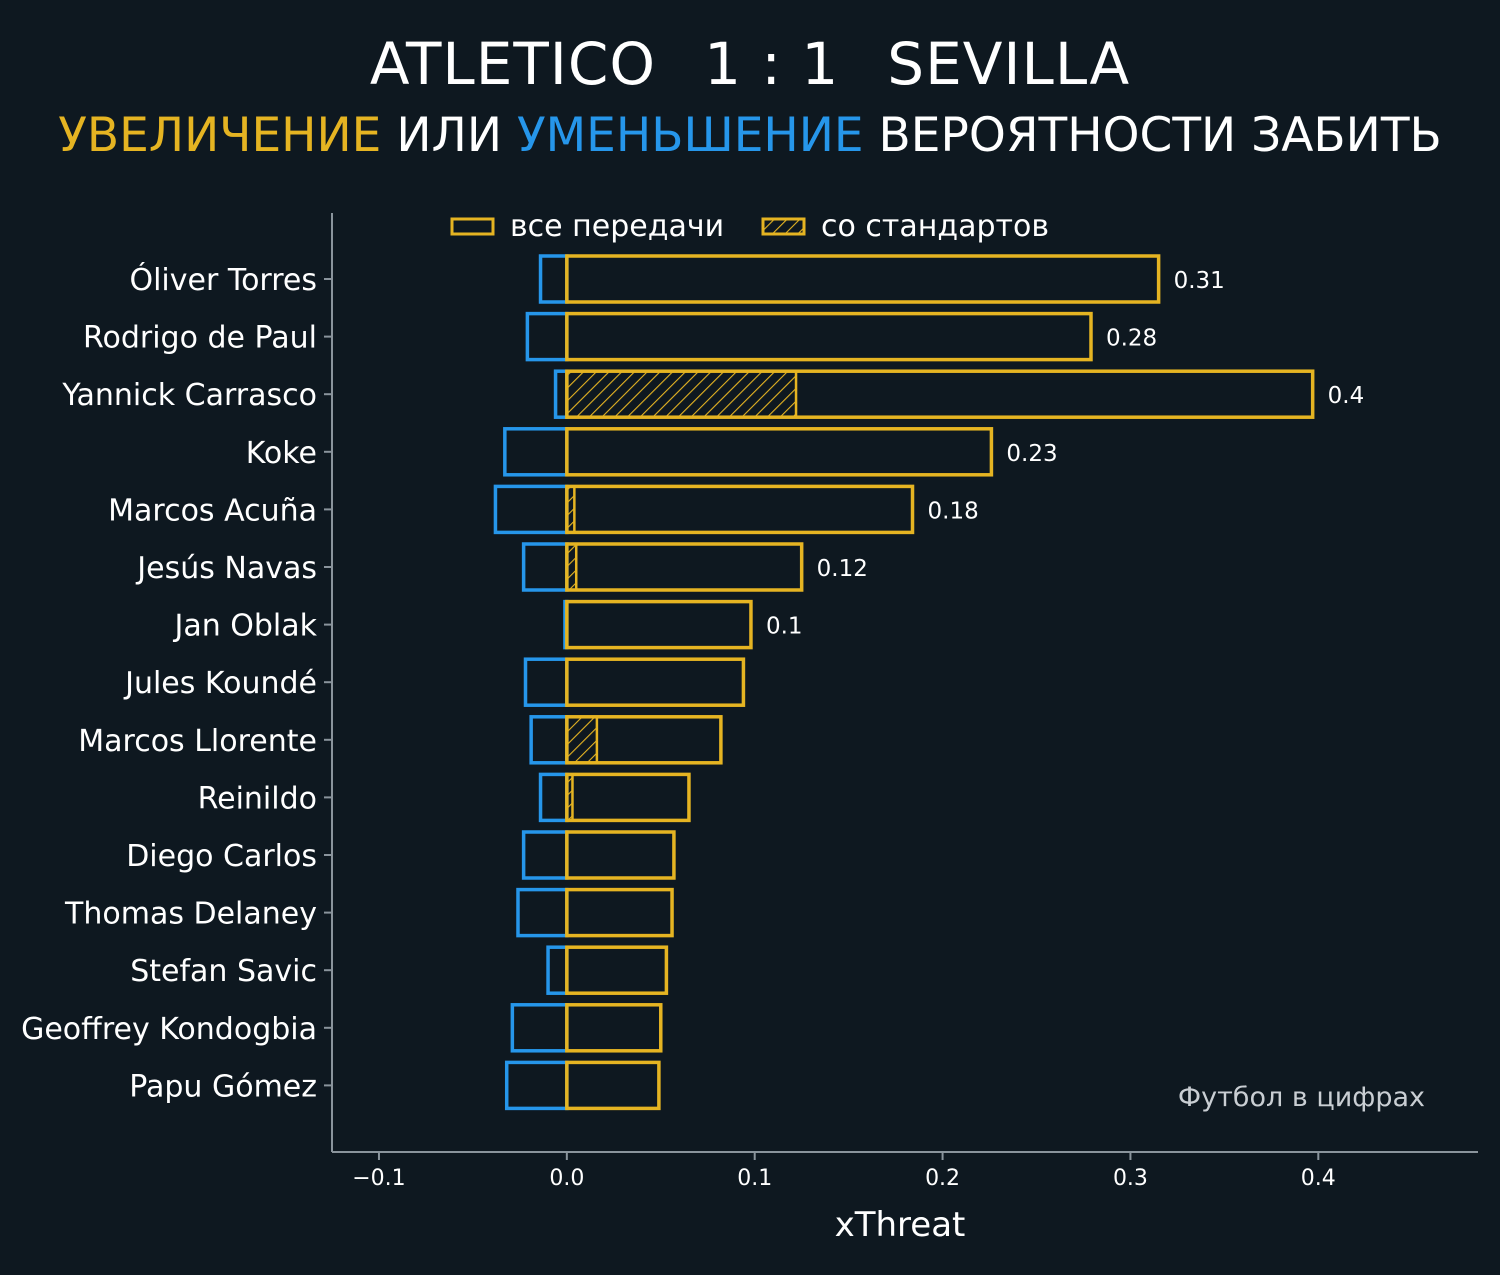 The width and height of the screenshot is (1500, 1275). Describe the element at coordinates (220, 683) in the screenshot. I see `player-label: Jules Koundé` at that location.